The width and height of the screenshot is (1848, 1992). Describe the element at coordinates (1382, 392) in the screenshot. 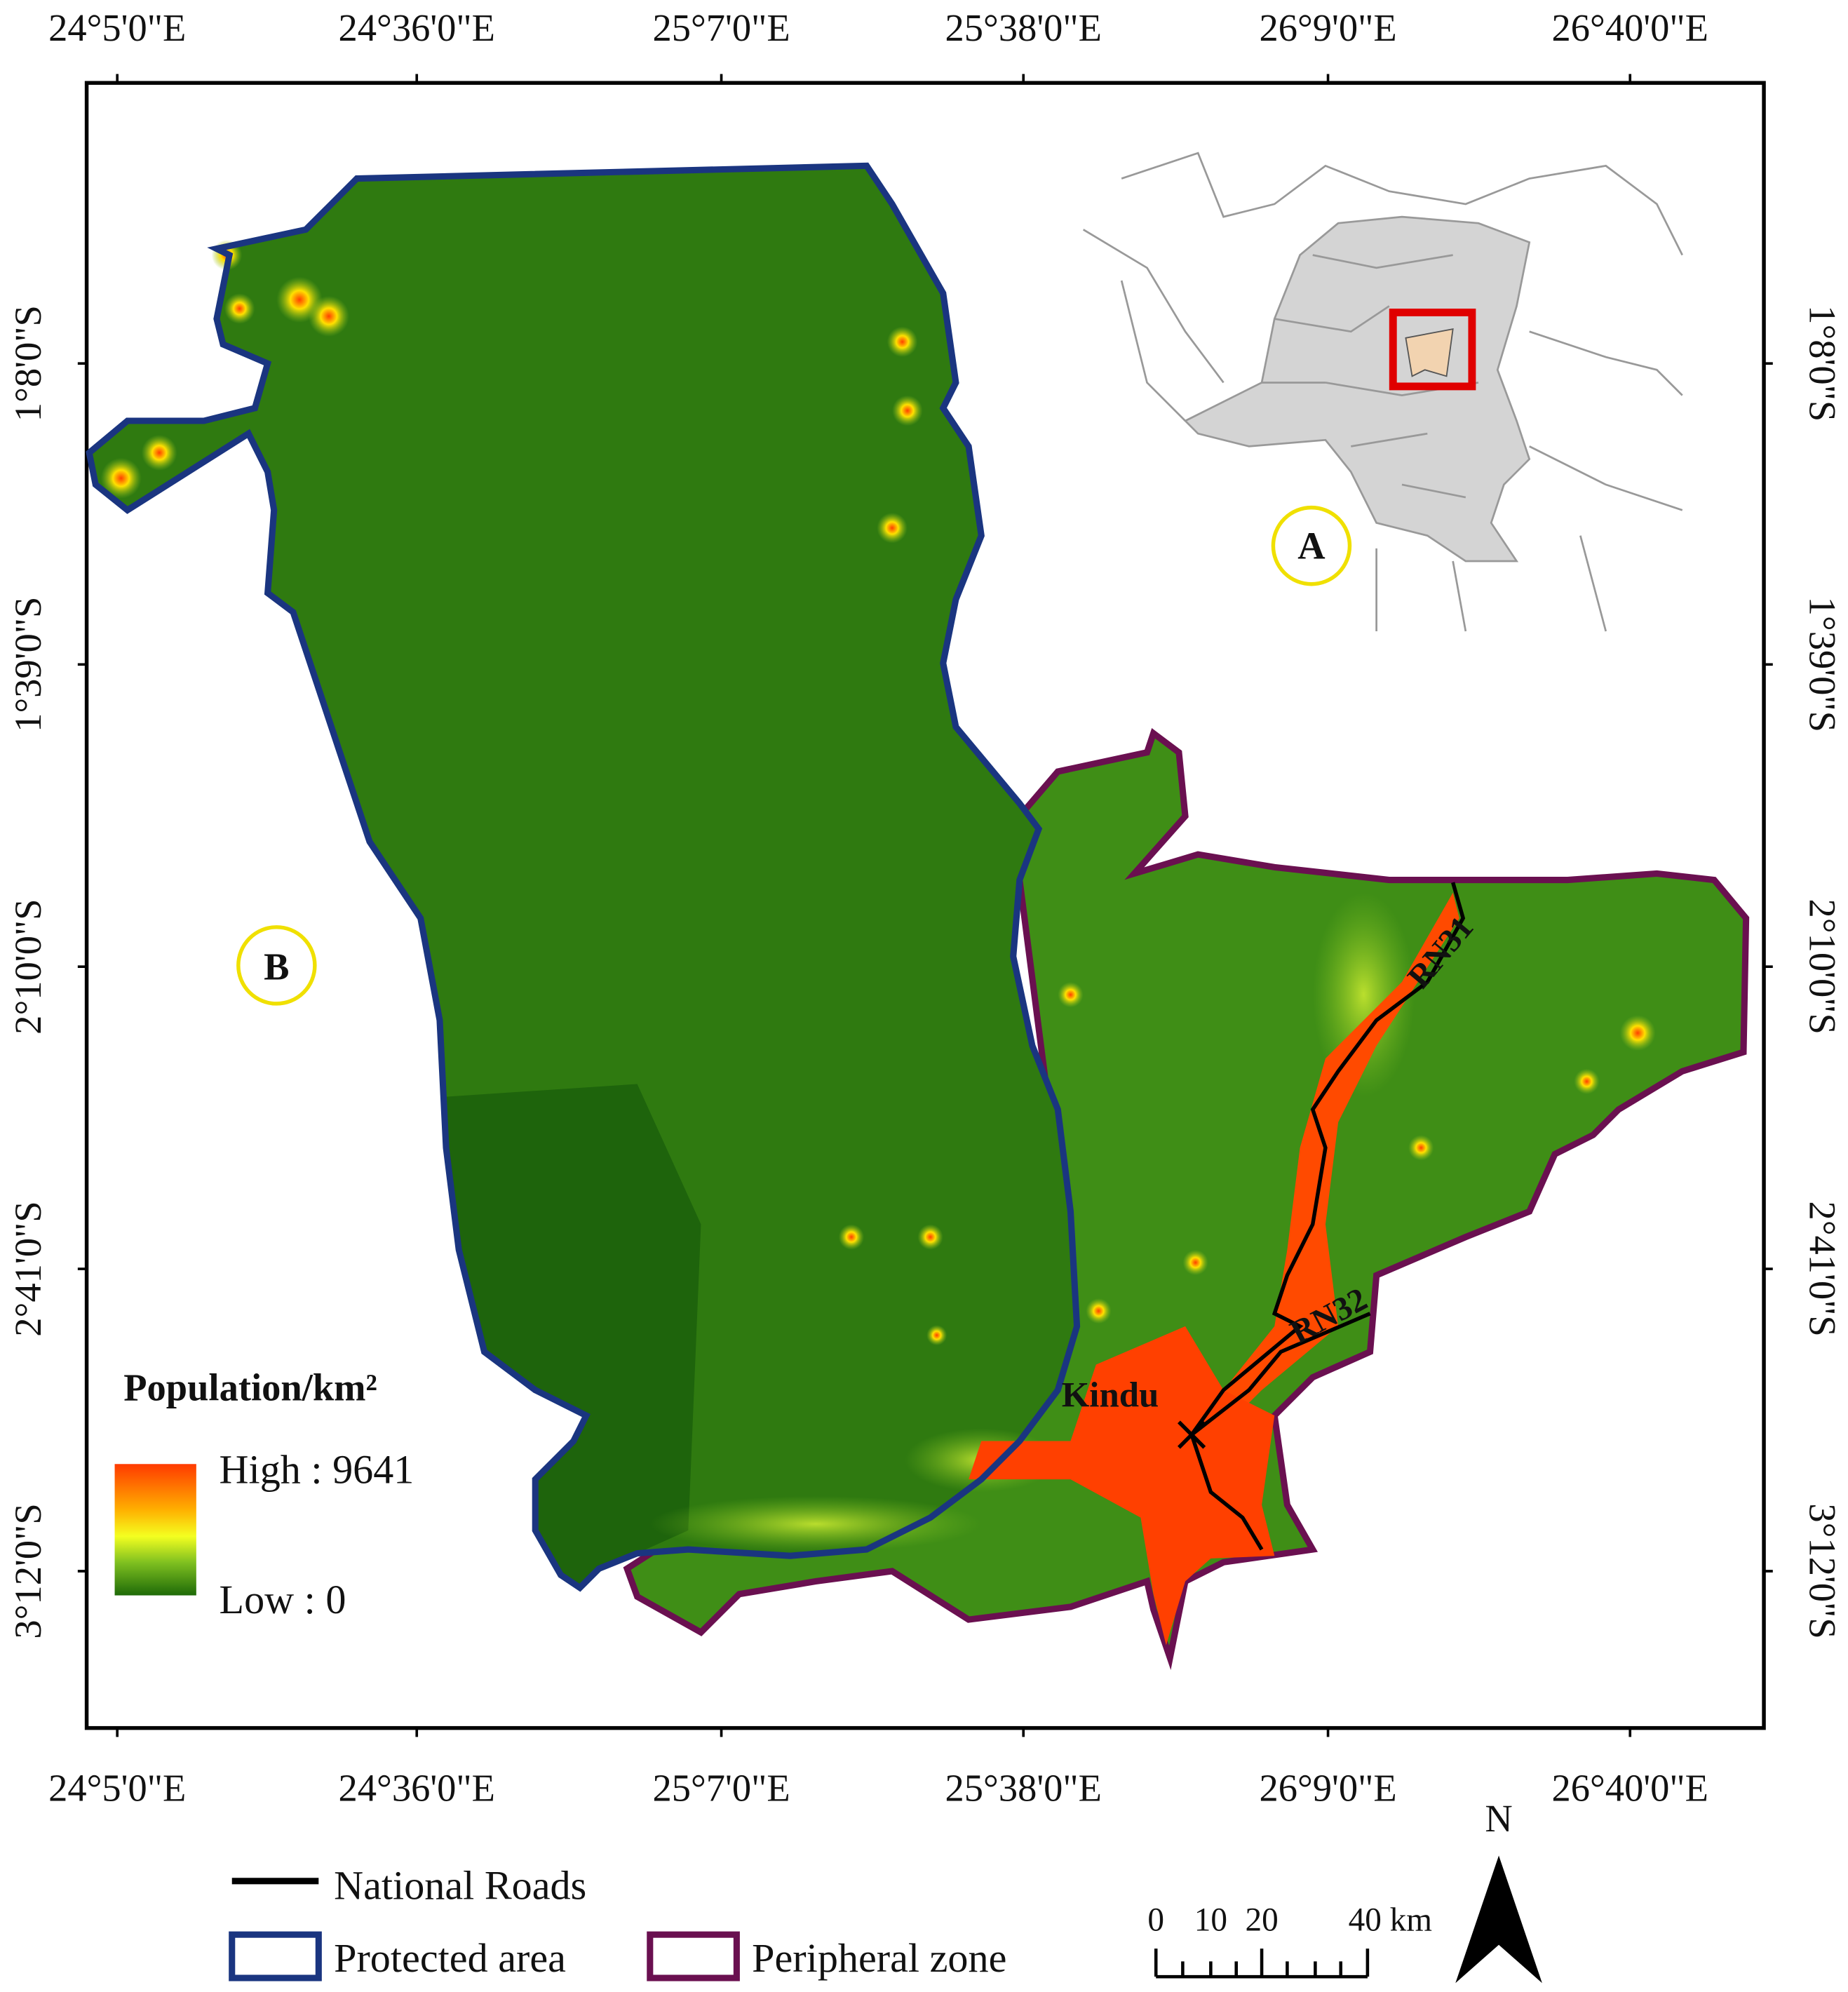

I see `inset-map` at that location.